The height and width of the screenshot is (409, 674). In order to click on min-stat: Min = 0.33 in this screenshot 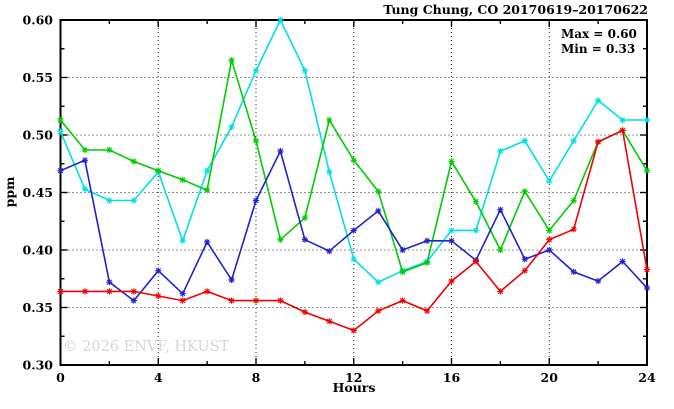, I will do `click(598, 49)`.